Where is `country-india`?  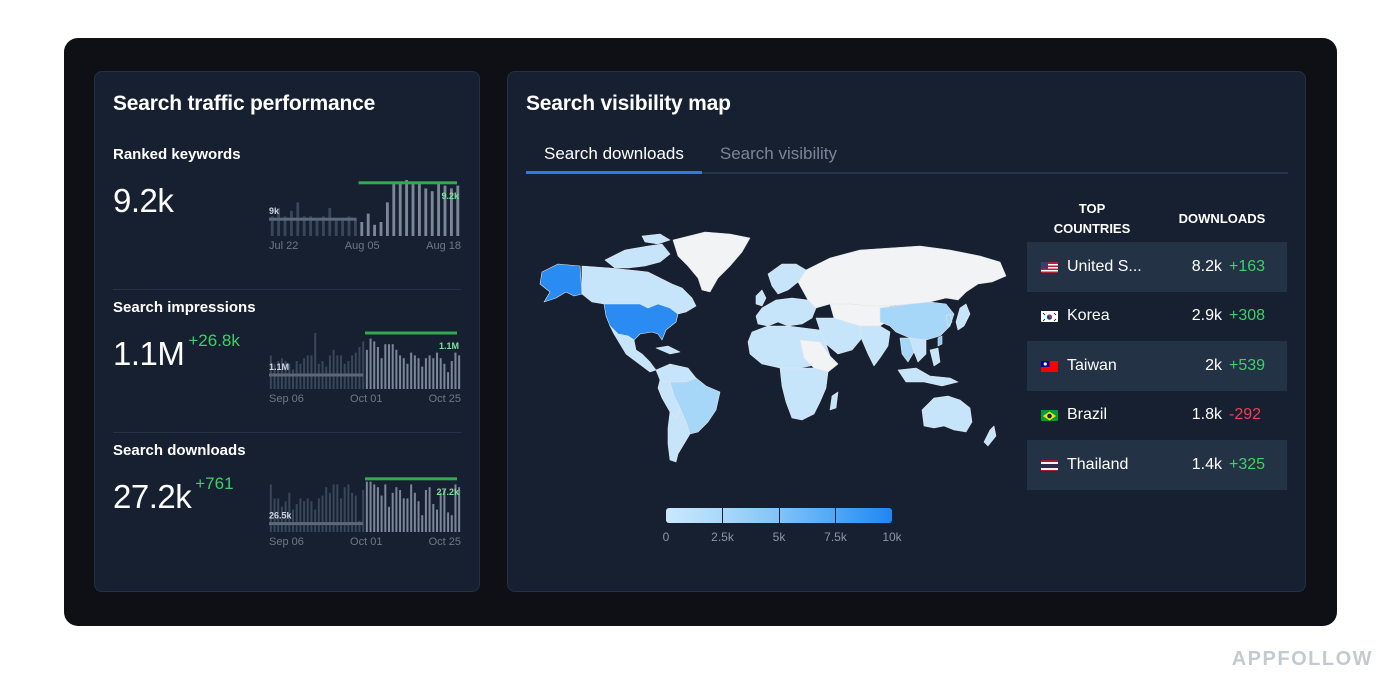 country-india is located at coordinates (875, 346).